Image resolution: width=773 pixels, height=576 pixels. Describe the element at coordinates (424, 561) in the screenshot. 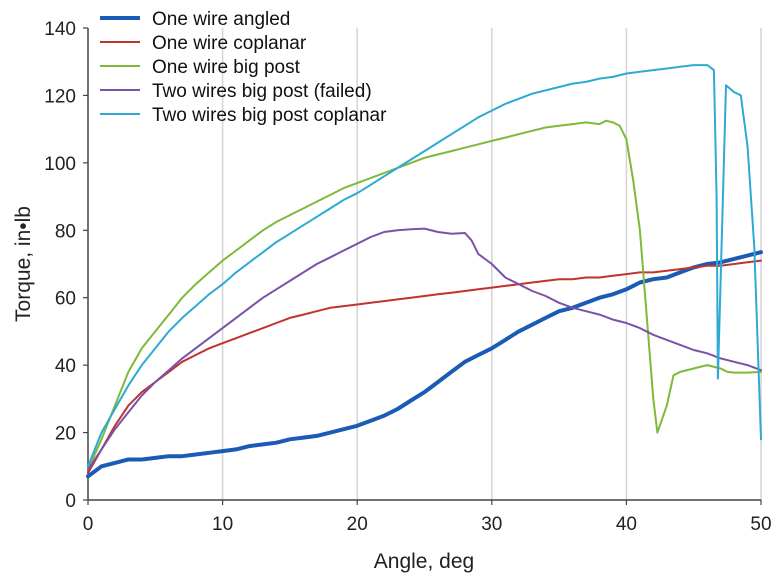

I see `x-axis-title: Angle, deg` at that location.